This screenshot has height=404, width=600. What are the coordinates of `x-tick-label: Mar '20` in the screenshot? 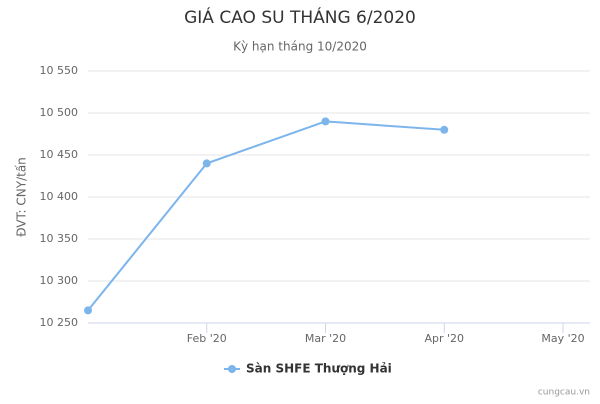 It's located at (325, 338).